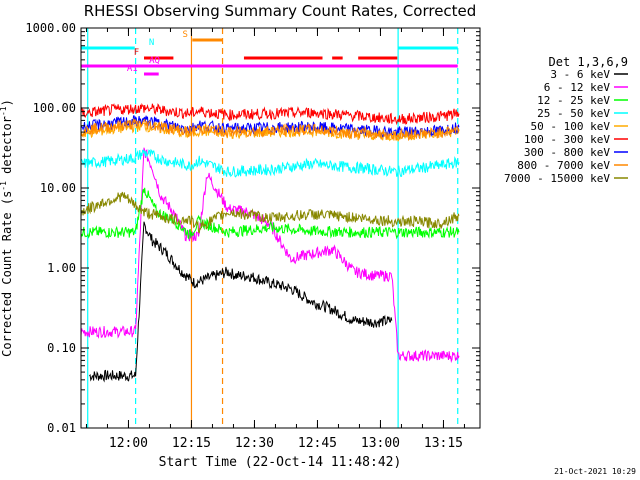 The width and height of the screenshot is (640, 480). What do you see at coordinates (577, 87) in the screenshot?
I see `legend-label-1: 6 - 12 keV` at bounding box center [577, 87].